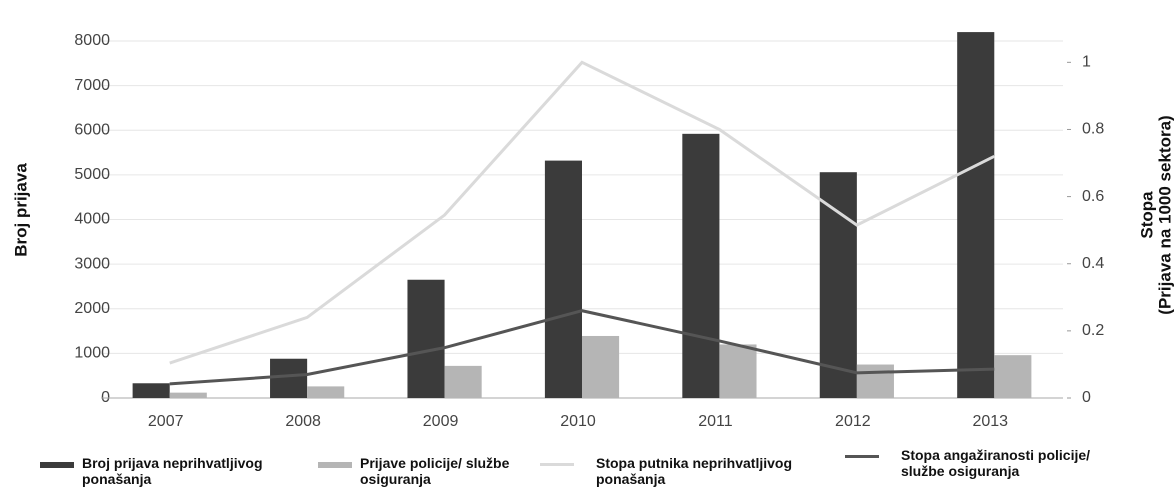 The height and width of the screenshot is (491, 1176). Describe the element at coordinates (92, 174) in the screenshot. I see `y-tick-label: 5000` at that location.